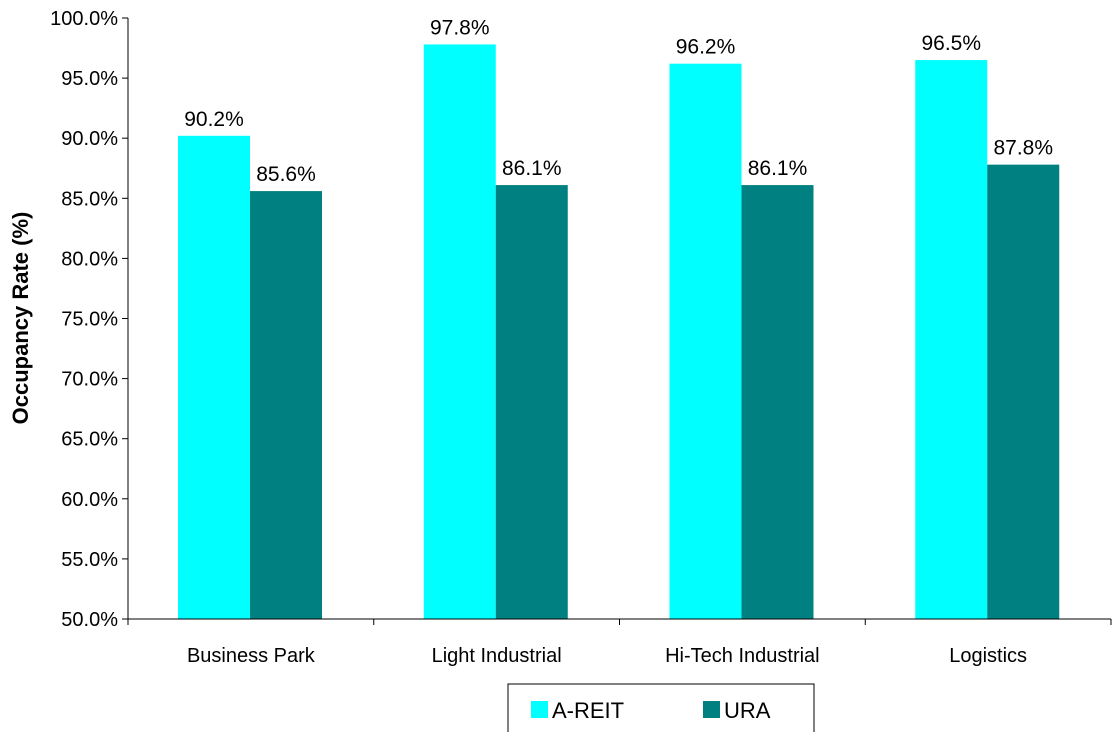 Image resolution: width=1112 pixels, height=732 pixels. What do you see at coordinates (20, 318) in the screenshot?
I see `y-axis-title: Occupancy Rate (%)` at bounding box center [20, 318].